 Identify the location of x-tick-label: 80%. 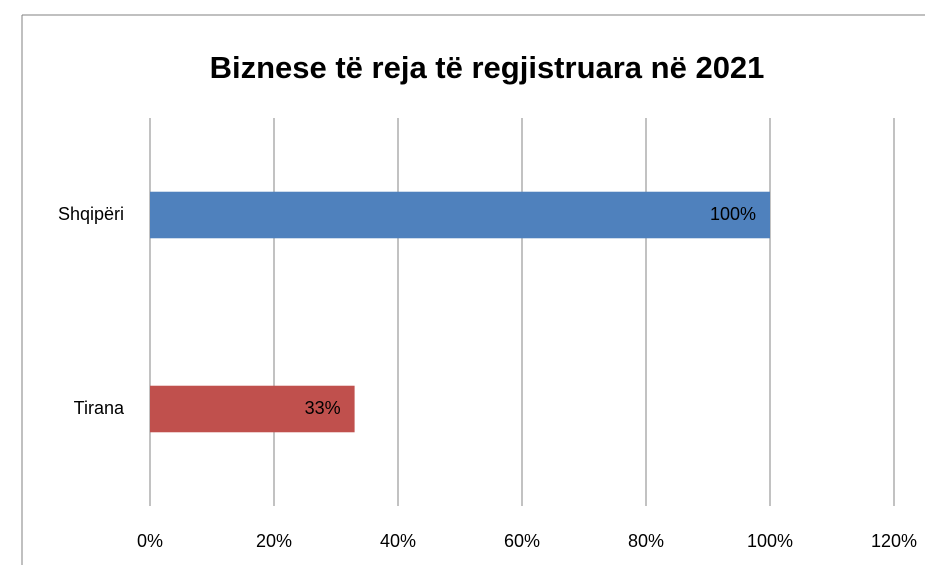
(646, 541).